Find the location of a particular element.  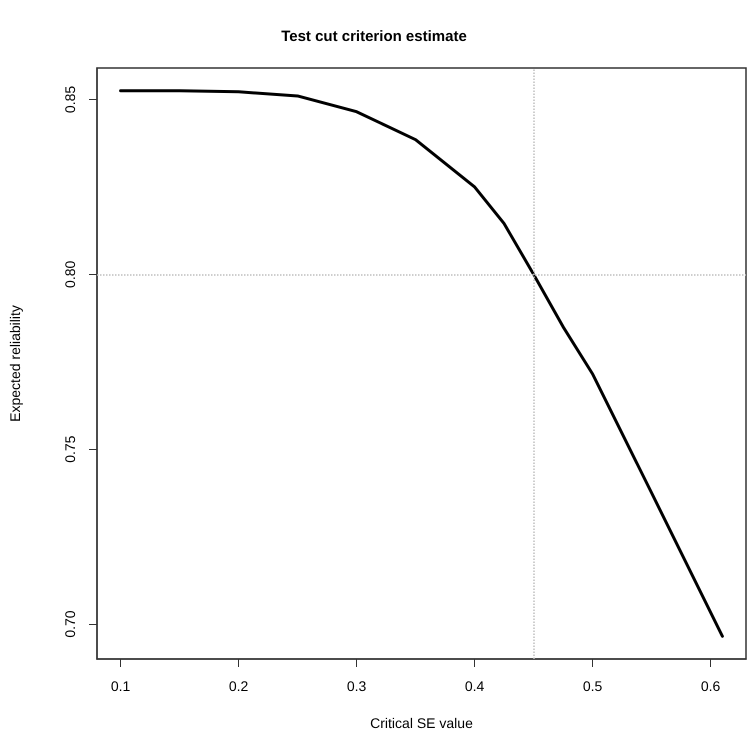

x-tick-label: 0.2 is located at coordinates (238, 686).